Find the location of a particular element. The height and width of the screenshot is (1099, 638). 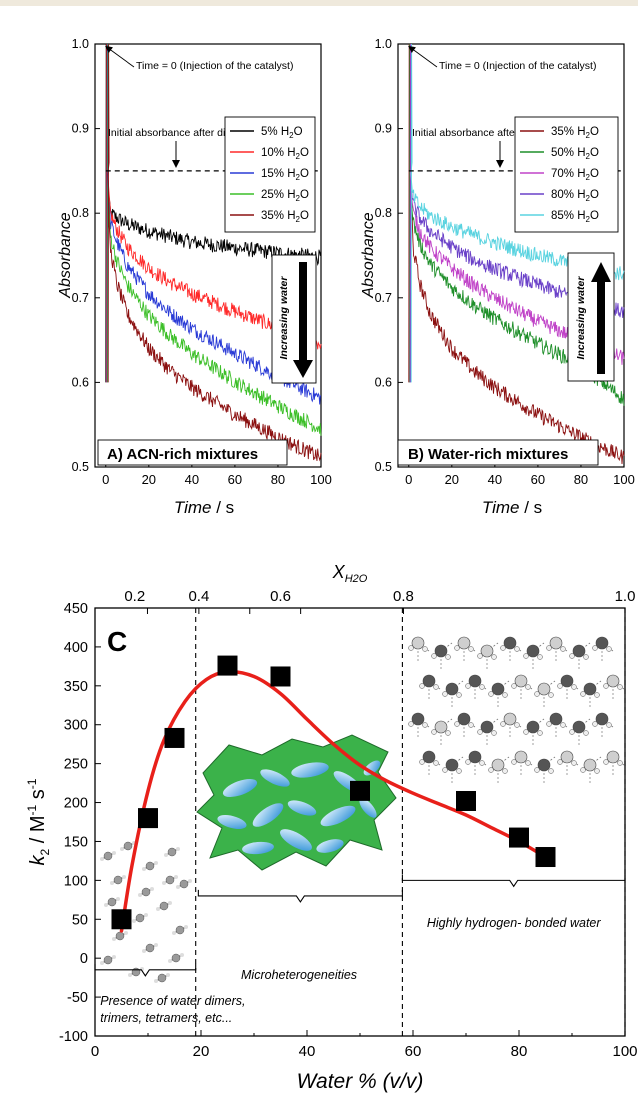

y-tick-label: 350 is located at coordinates (76, 687).